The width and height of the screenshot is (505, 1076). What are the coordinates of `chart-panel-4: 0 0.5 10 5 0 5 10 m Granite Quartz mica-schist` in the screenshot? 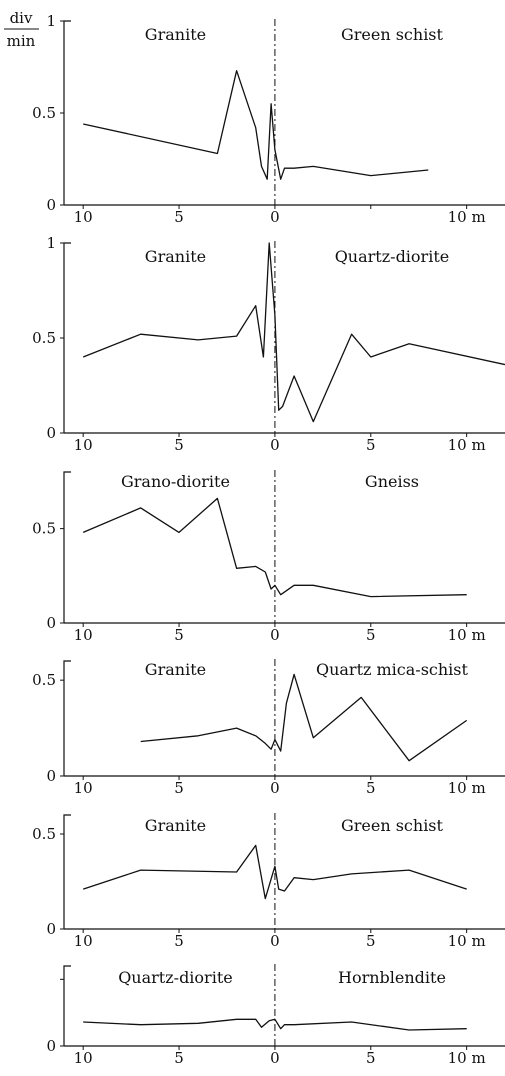 It's located at (268, 728).